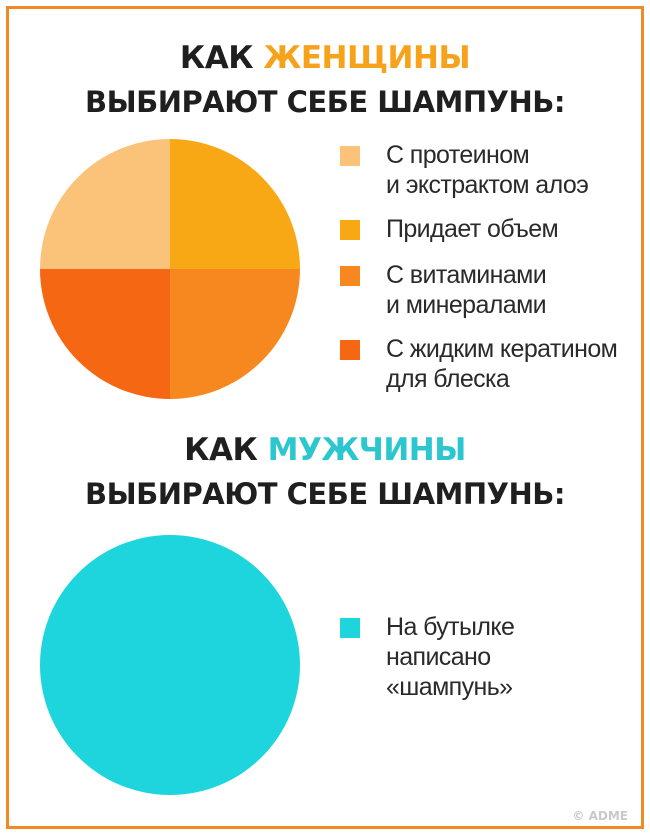 This screenshot has width=650, height=833. What do you see at coordinates (487, 170) in the screenshot?
I see `legend-label-protein: С протеином и экстрактом алоэ` at bounding box center [487, 170].